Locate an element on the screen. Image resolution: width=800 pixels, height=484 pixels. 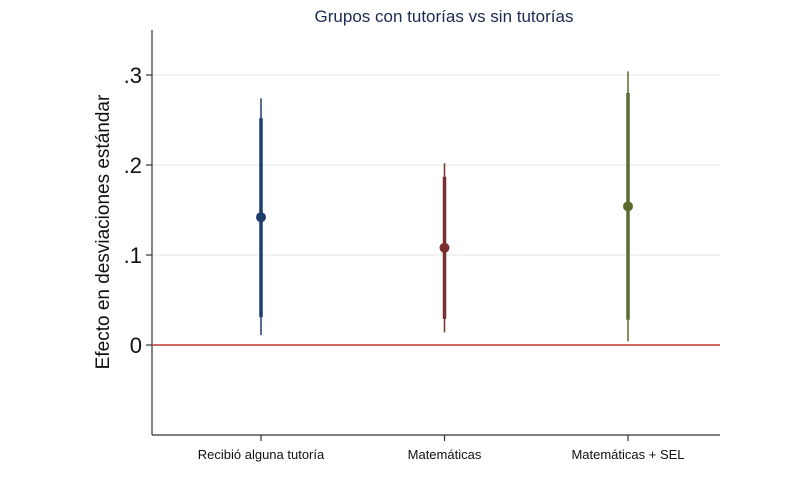
x-tick-label: Matemáticas is located at coordinates (445, 454).